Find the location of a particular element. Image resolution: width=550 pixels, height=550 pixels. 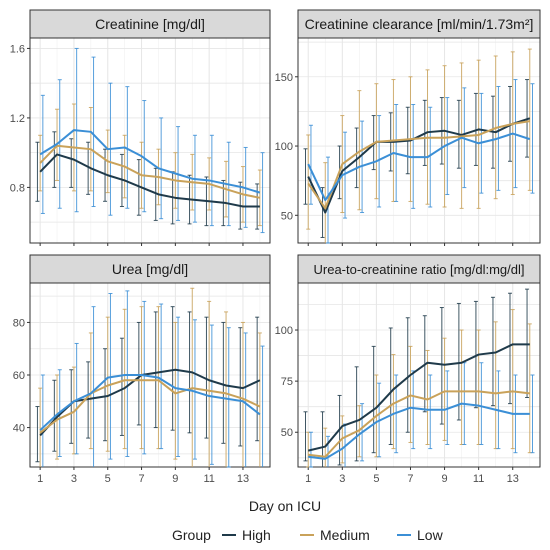

legend-label-medium: Medium is located at coordinates (345, 535).